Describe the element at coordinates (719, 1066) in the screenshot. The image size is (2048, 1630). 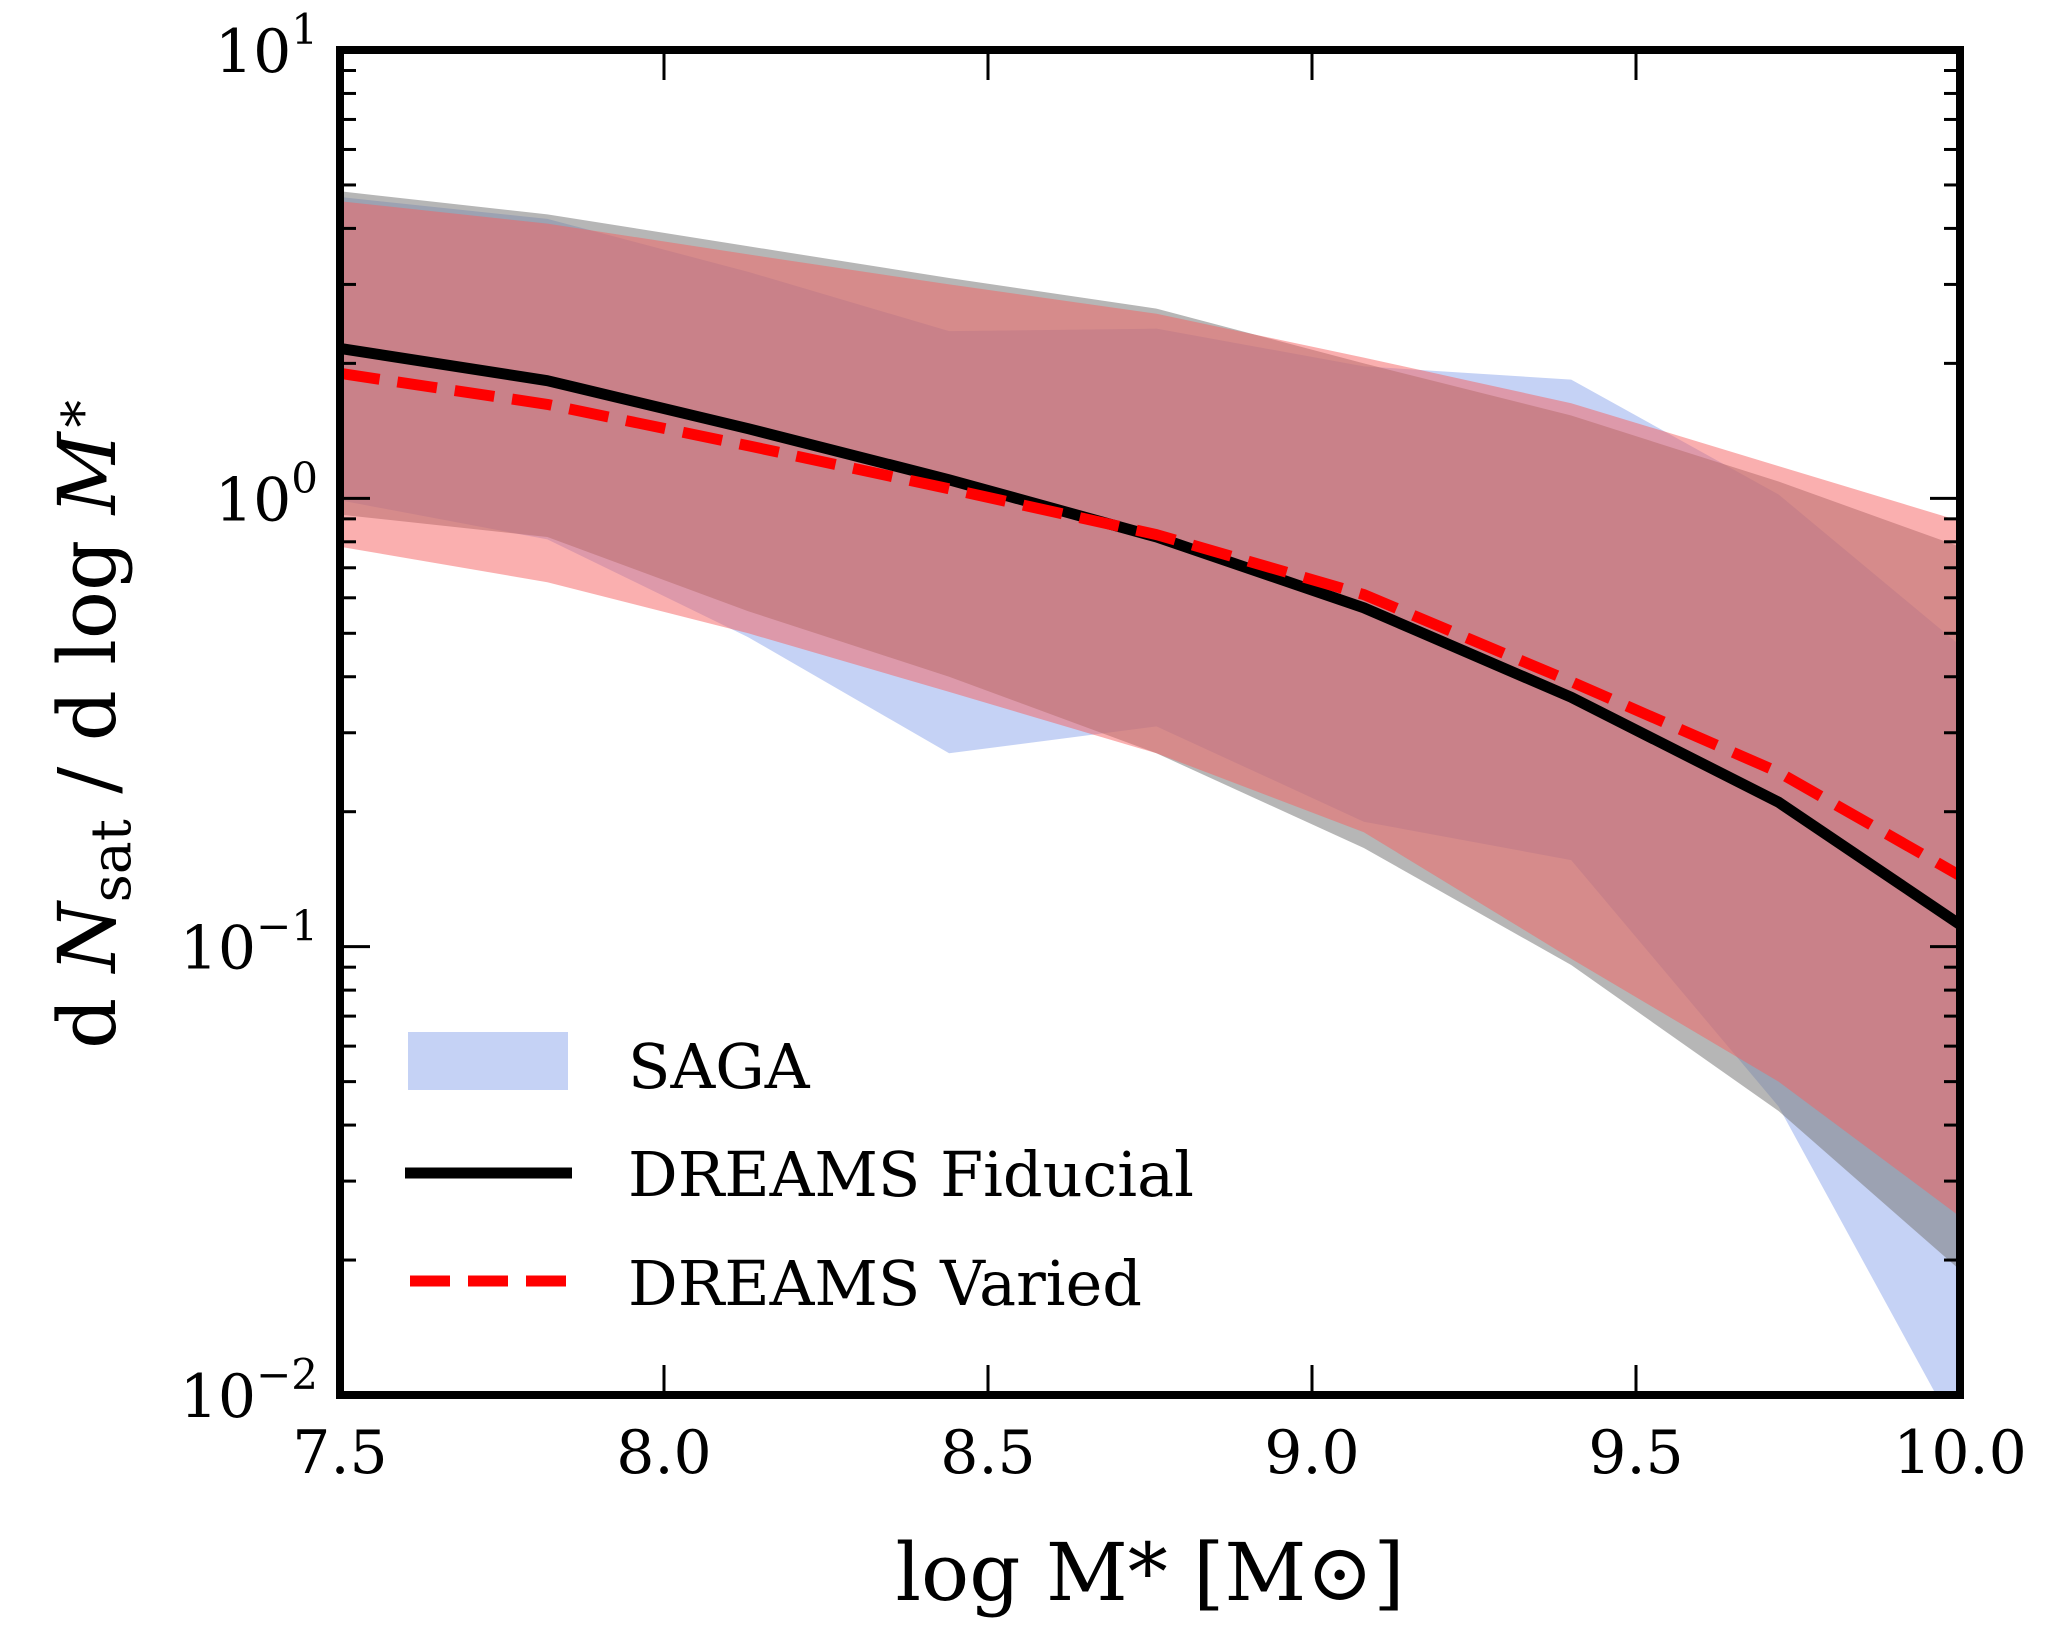
I see `legend-label-saga: SAGA` at that location.